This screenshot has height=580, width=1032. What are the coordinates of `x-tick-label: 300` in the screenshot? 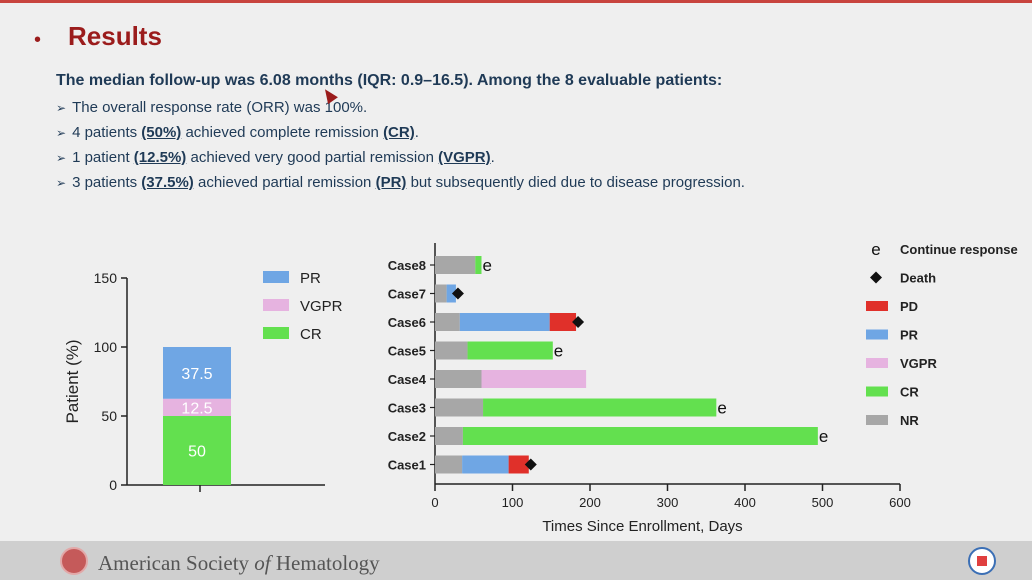 It's located at (668, 502).